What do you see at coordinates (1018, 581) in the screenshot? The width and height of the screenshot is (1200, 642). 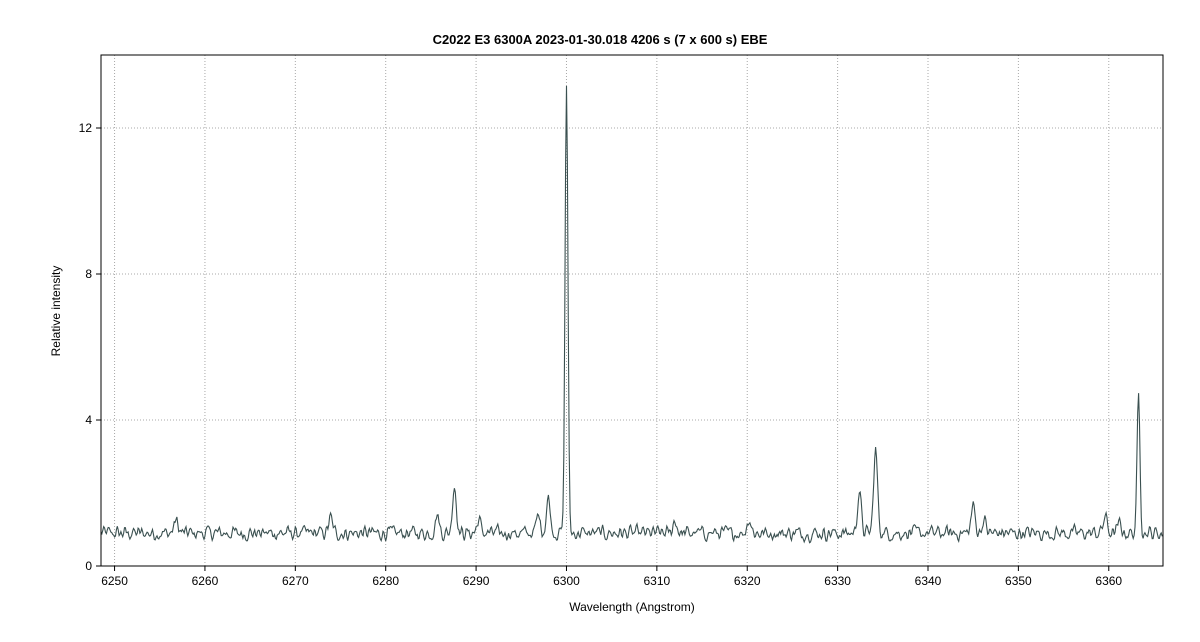 I see `x-tick-label: 6350` at bounding box center [1018, 581].